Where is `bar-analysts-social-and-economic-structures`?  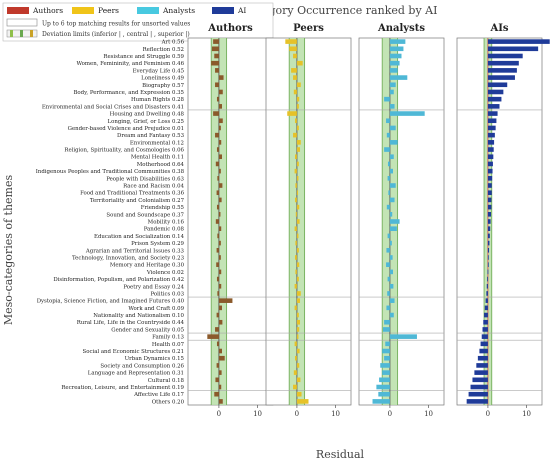
bar-analysts-social-and-economic-structures is located at coordinates (386, 351).